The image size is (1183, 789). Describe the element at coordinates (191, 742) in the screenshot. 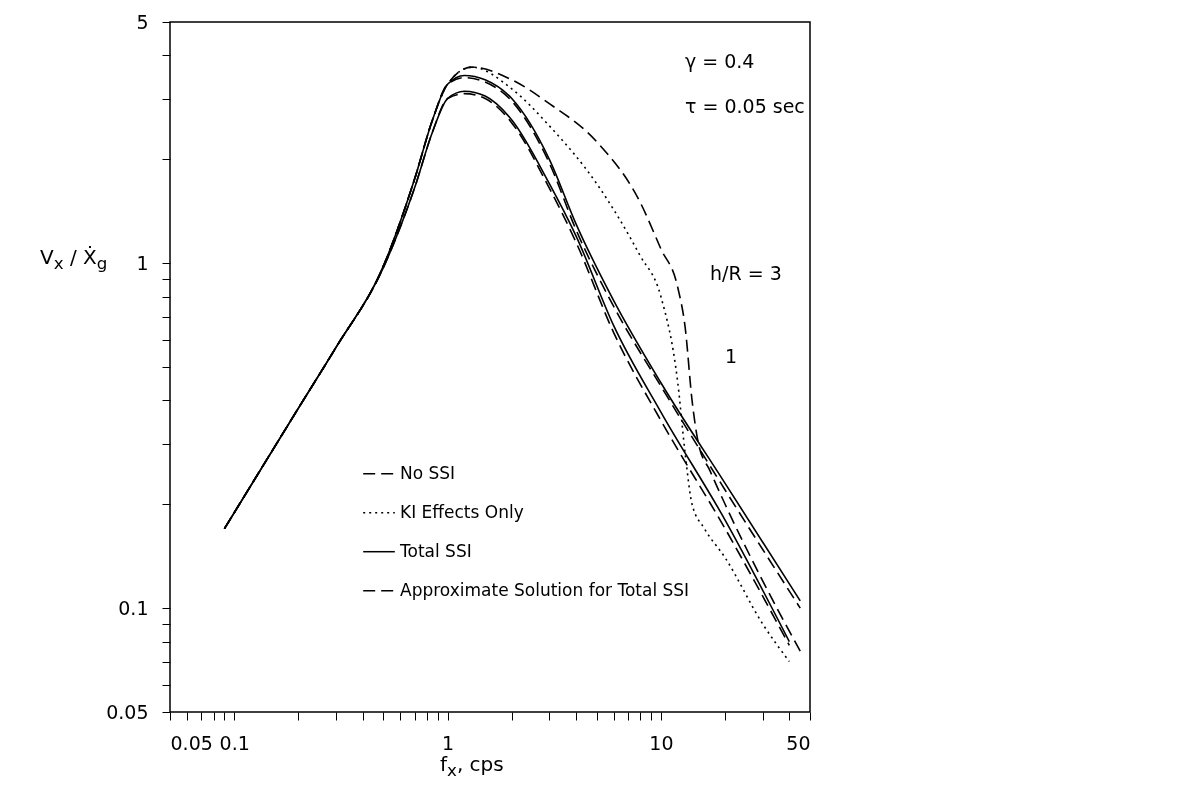

I see `x-tick-label: 0.05` at that location.